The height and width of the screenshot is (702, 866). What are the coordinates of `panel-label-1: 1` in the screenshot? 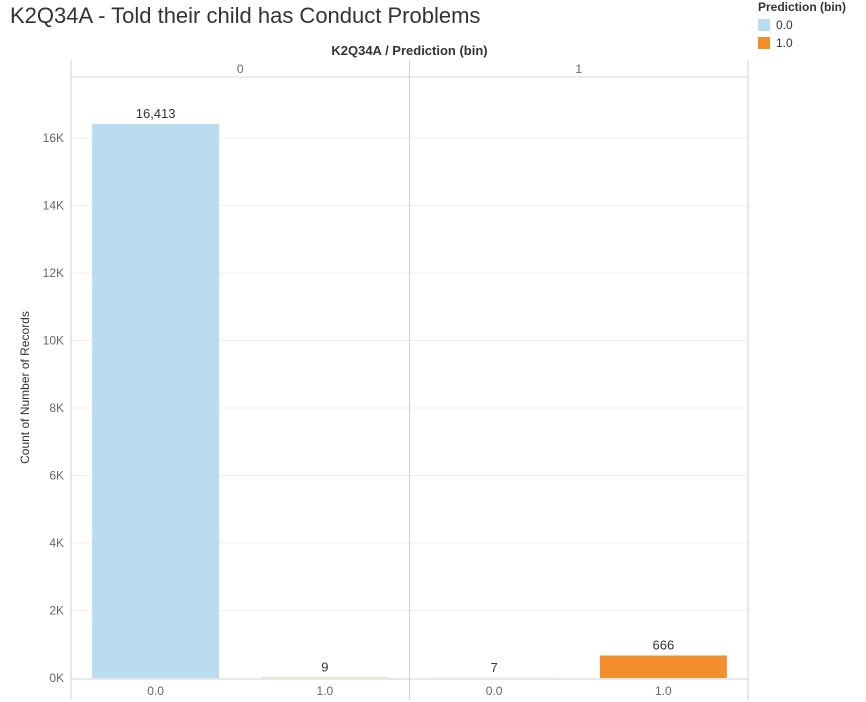 It's located at (578, 69).